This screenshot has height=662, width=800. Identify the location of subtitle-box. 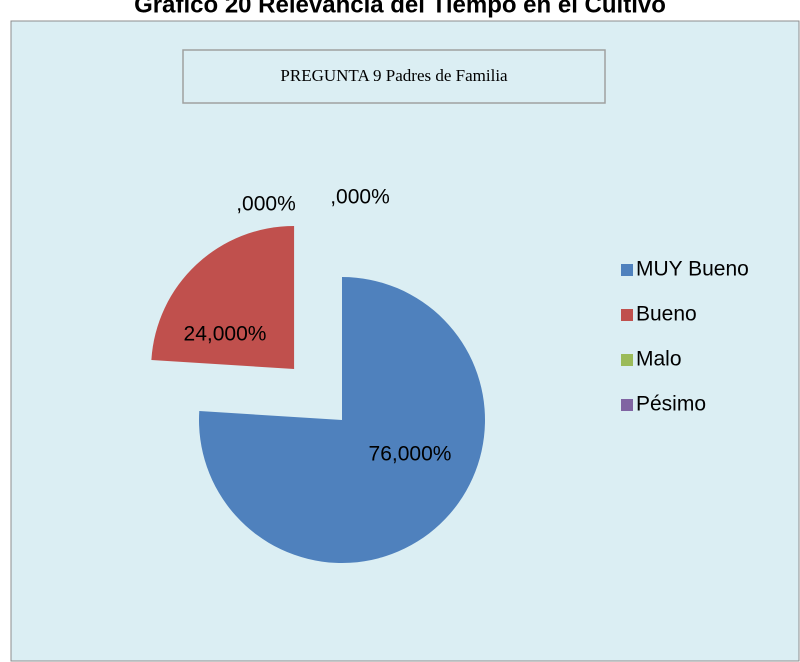
(394, 76).